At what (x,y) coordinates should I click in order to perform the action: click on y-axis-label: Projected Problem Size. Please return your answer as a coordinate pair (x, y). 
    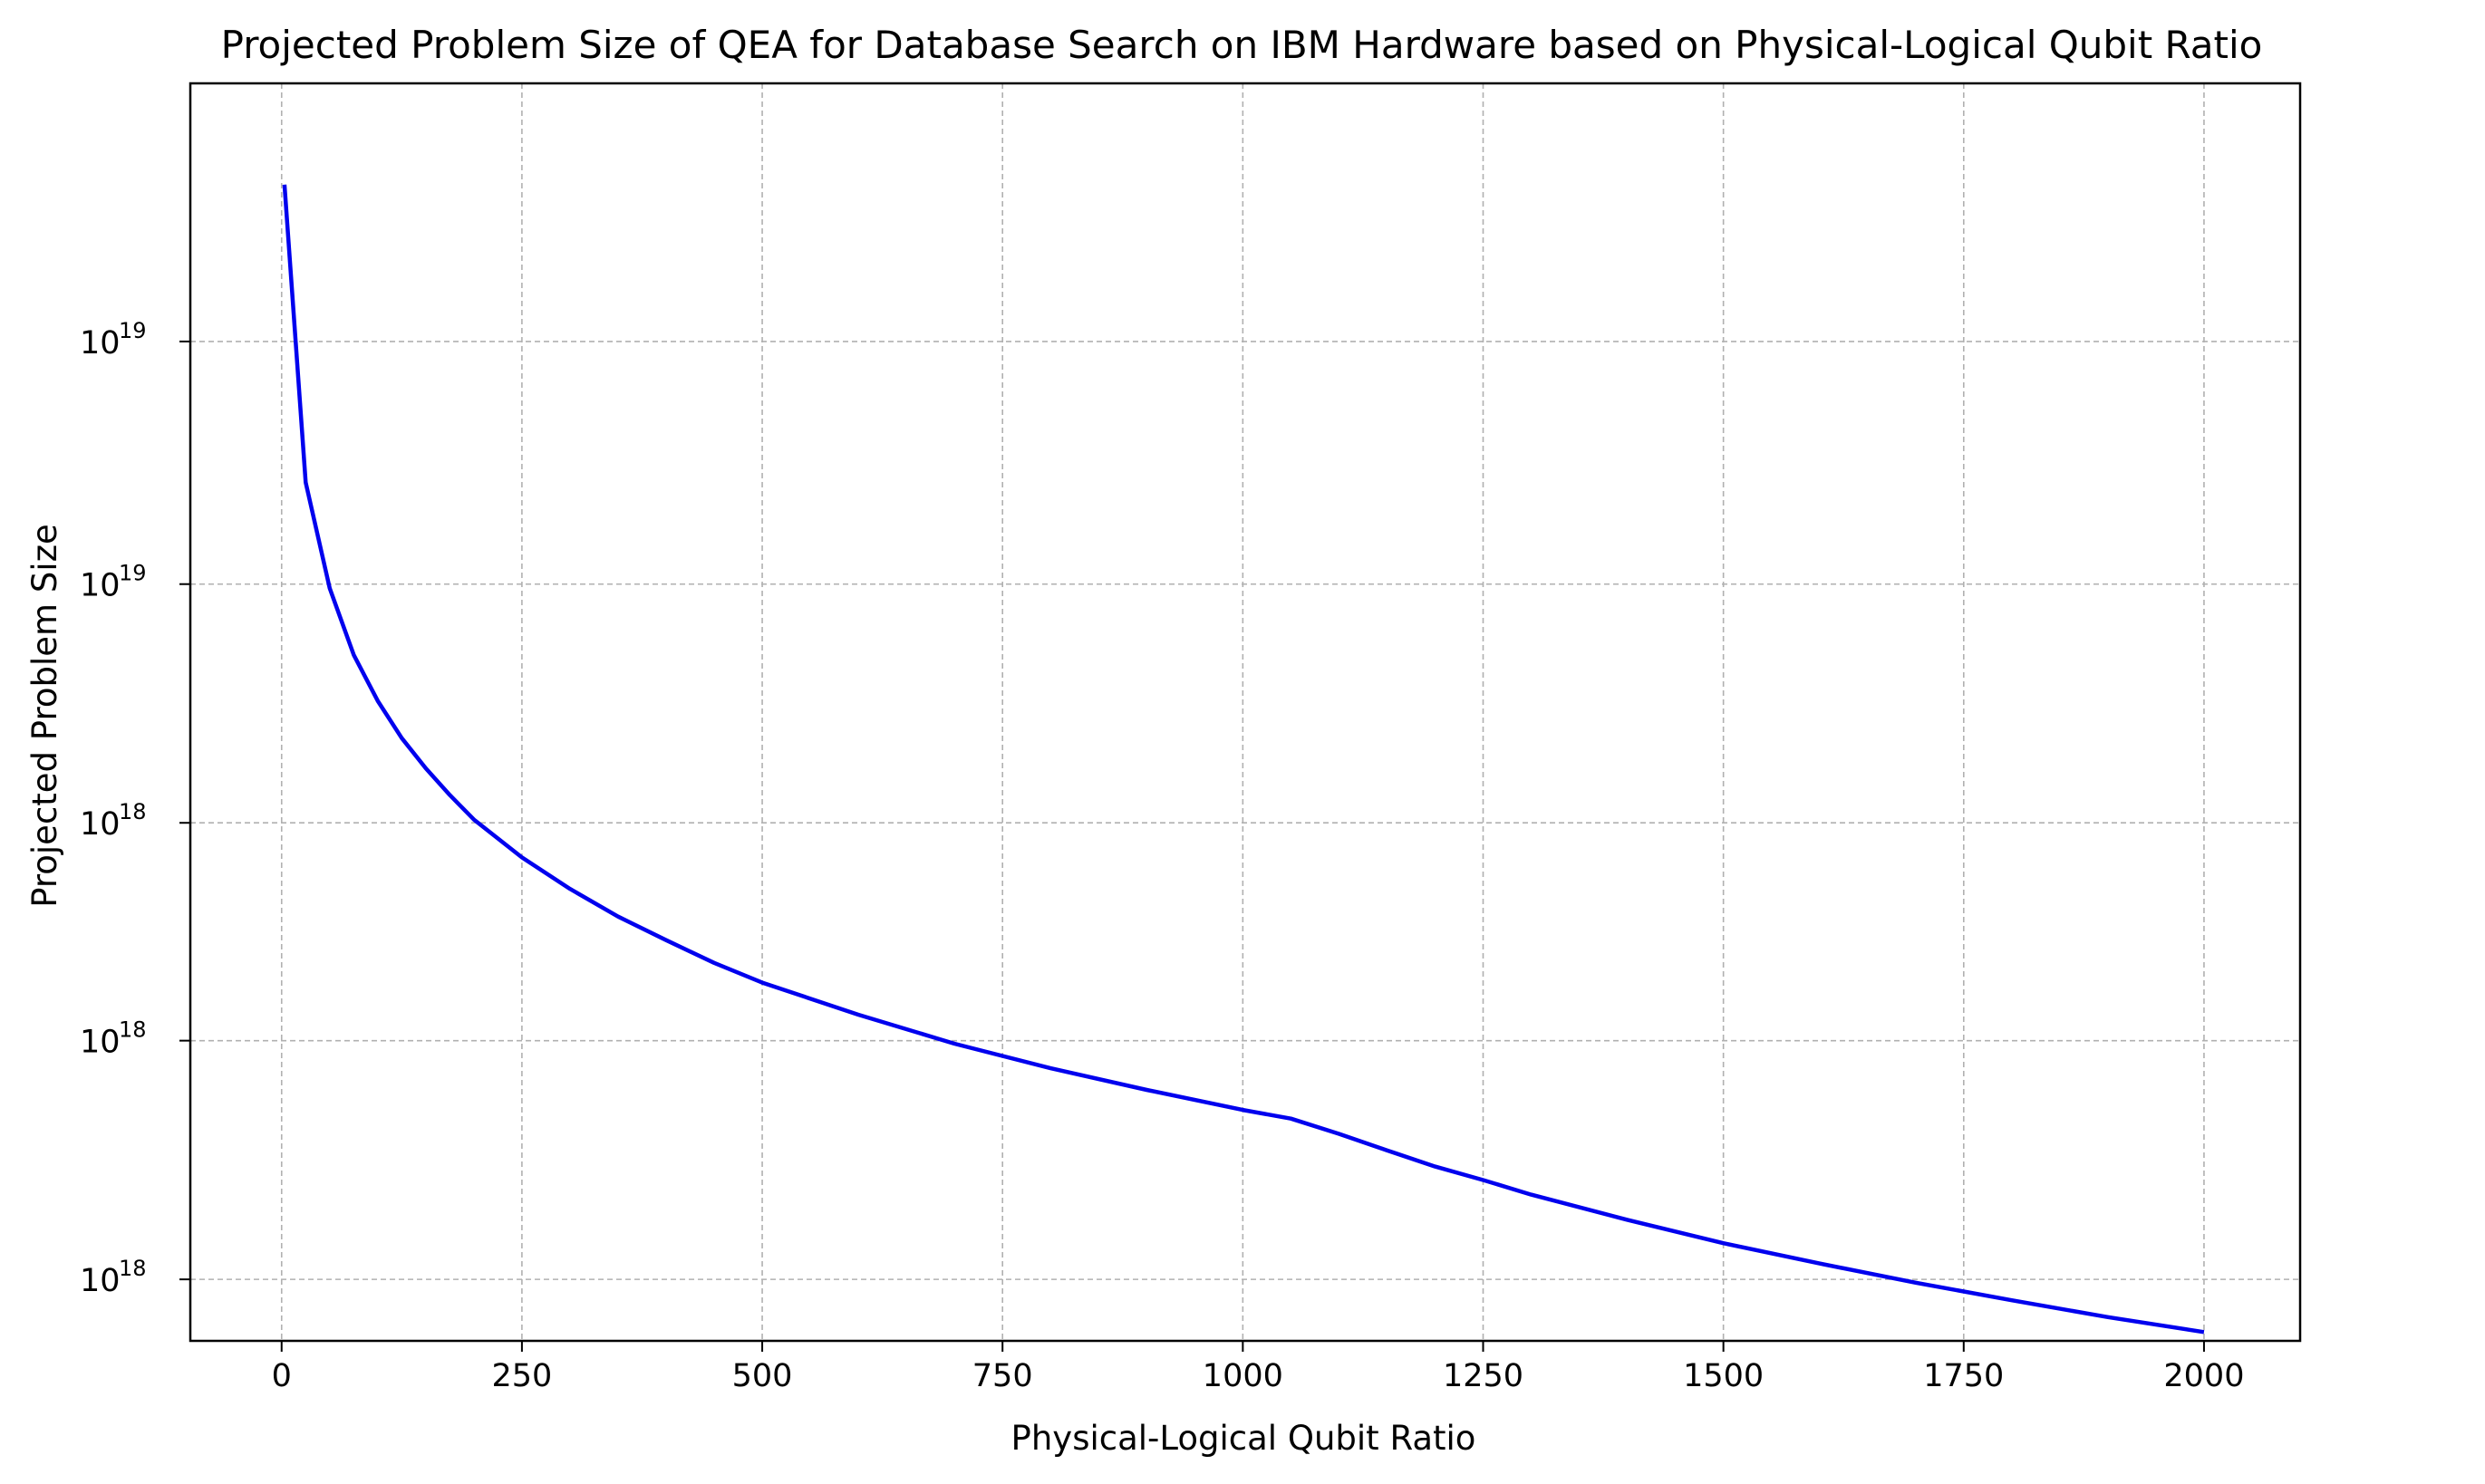
    Looking at the image, I should click on (44, 716).